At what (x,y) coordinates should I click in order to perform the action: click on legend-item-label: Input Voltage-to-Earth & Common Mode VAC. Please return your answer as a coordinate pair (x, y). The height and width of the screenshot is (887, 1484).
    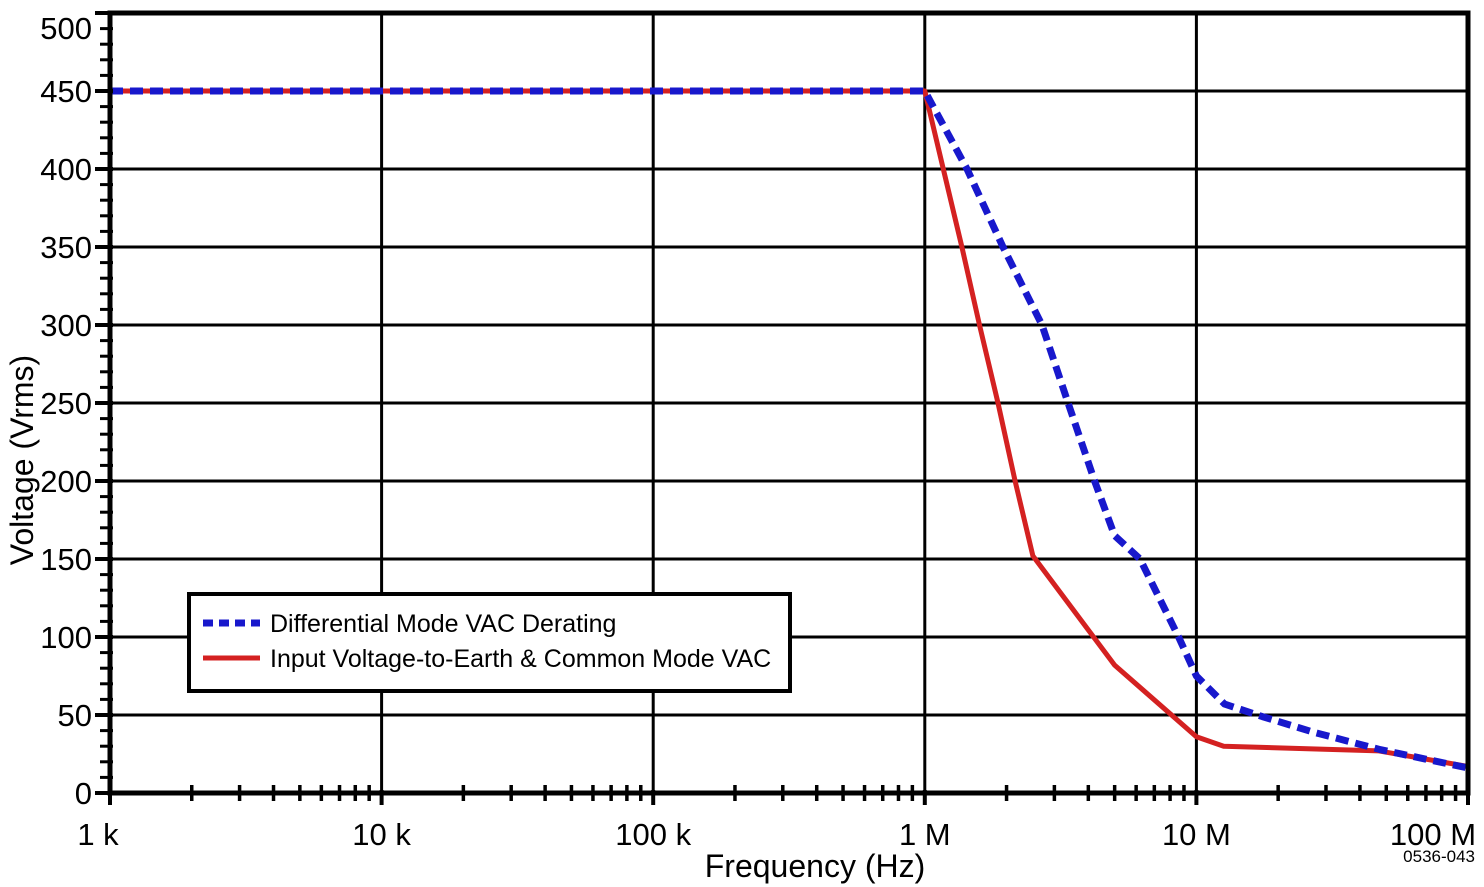
    Looking at the image, I should click on (520, 659).